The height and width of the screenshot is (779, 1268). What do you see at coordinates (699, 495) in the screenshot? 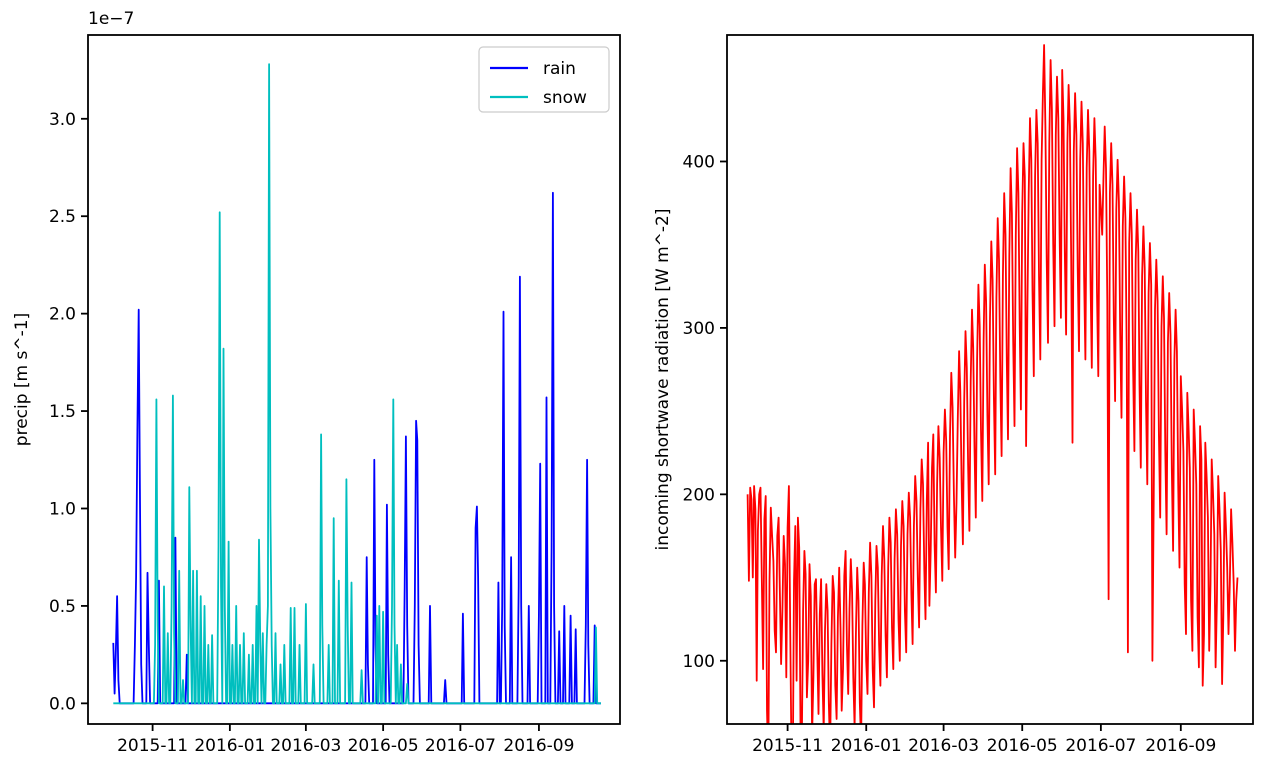
I see `y-tick-label: 200` at bounding box center [699, 495].